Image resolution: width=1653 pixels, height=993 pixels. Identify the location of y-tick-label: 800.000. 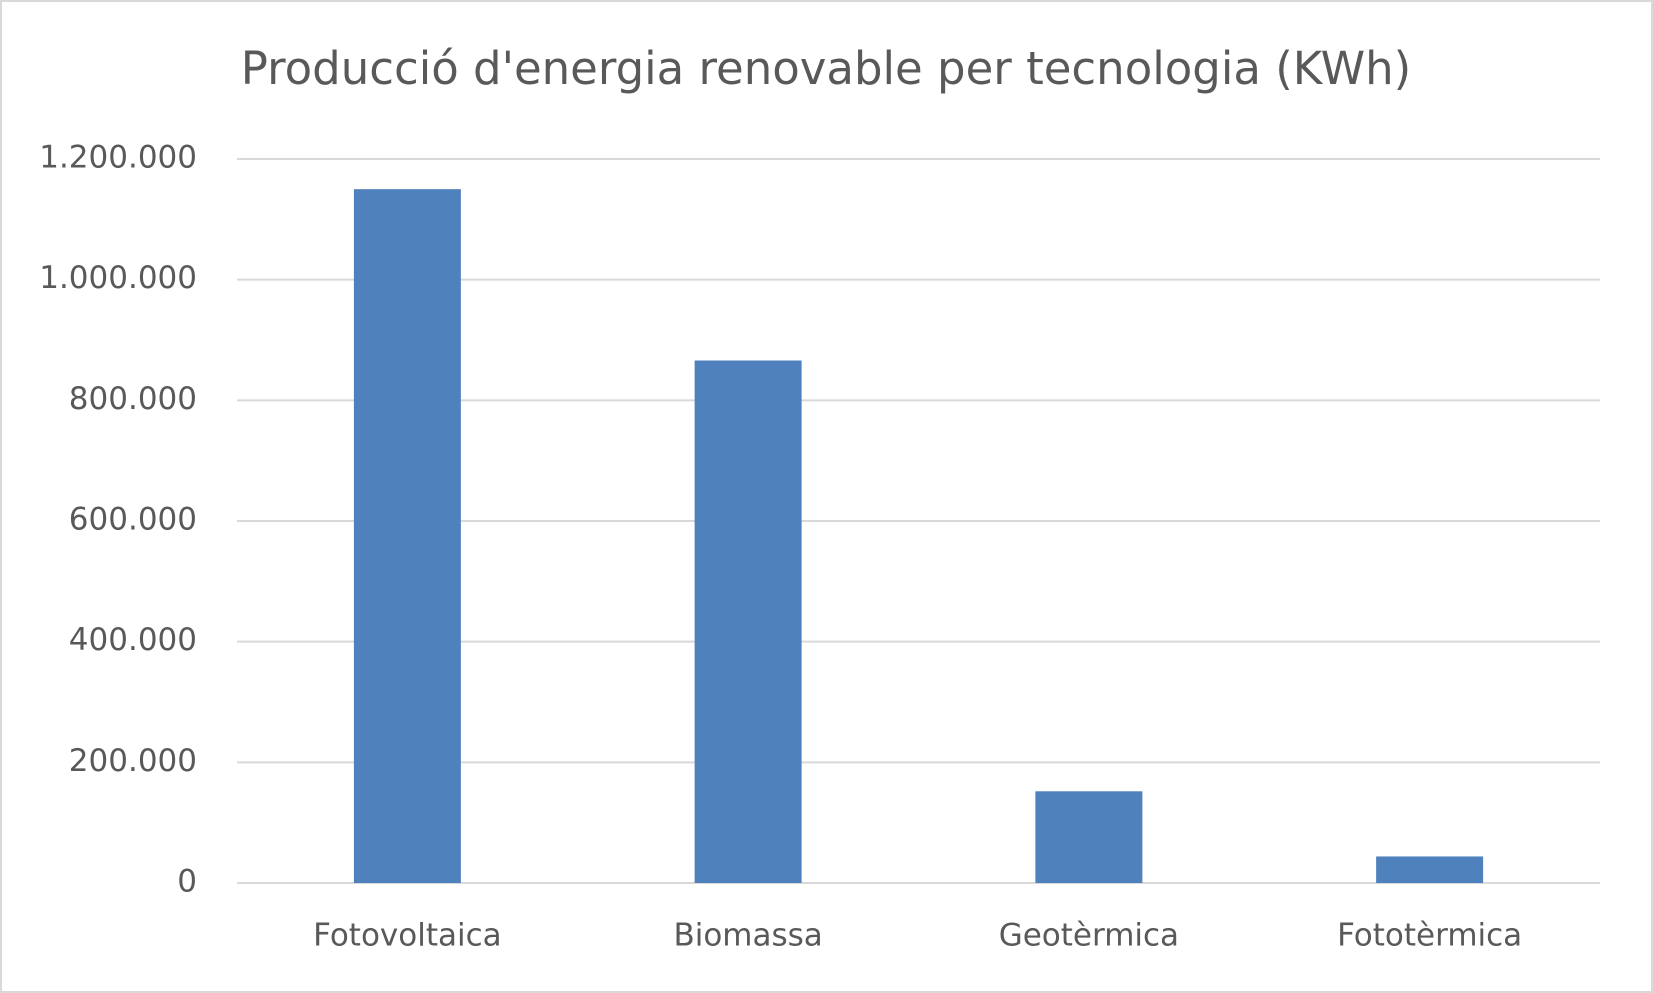
(133, 399).